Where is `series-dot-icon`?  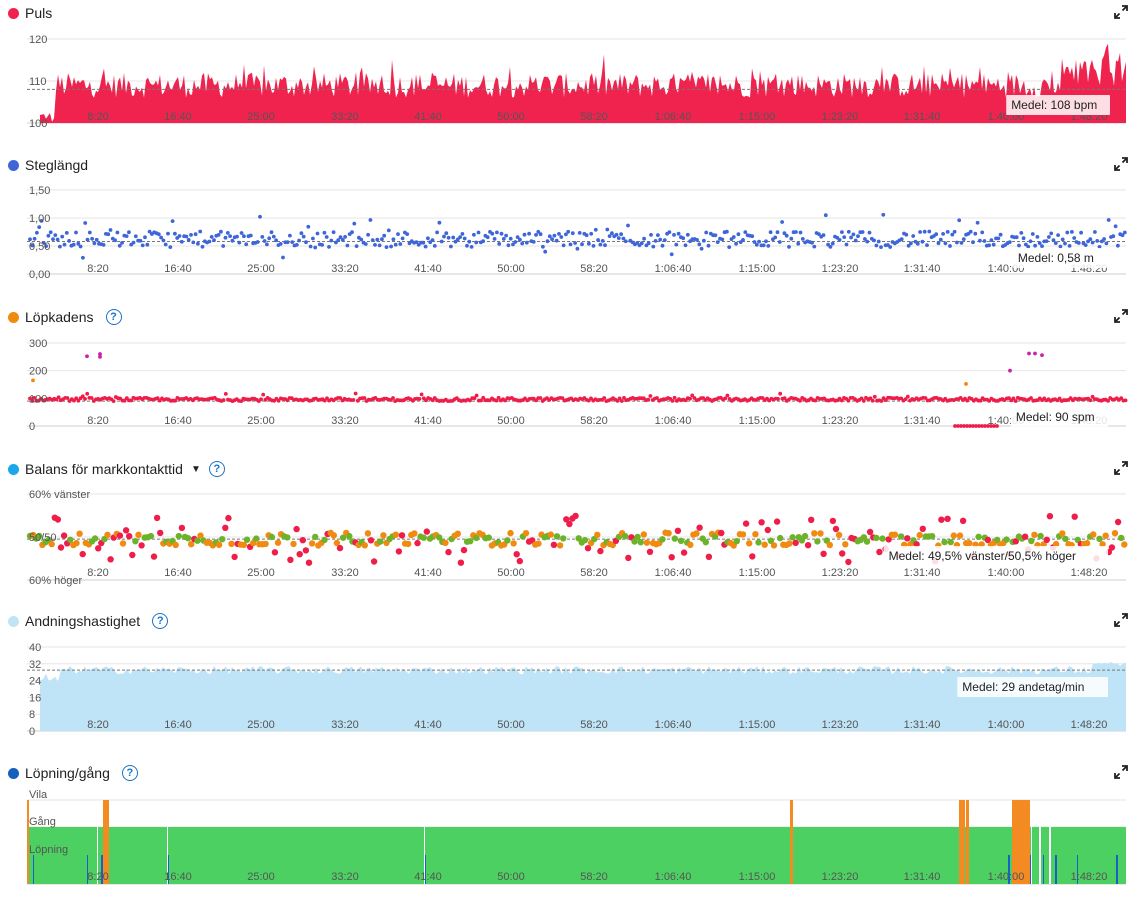 series-dot-icon is located at coordinates (13, 165).